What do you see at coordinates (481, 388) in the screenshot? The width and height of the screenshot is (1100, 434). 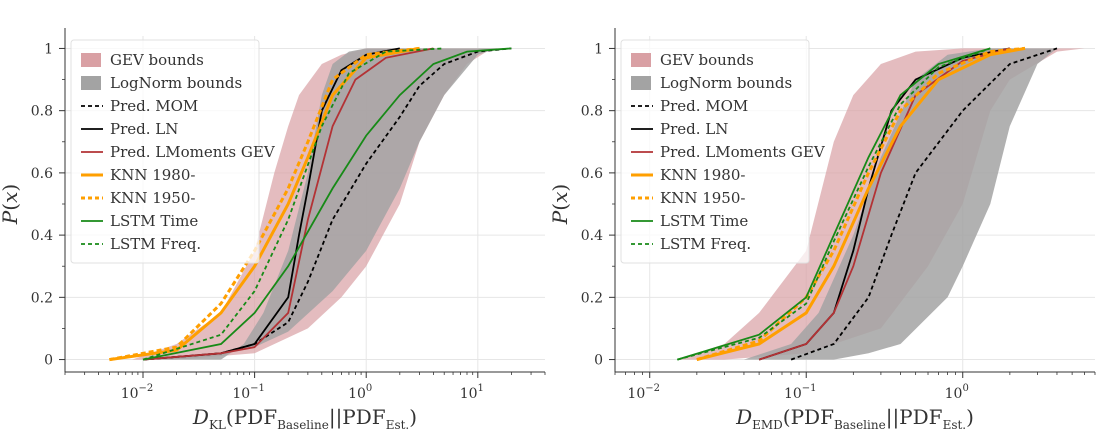 I see `x-tick-label-exponent: 1` at bounding box center [481, 388].